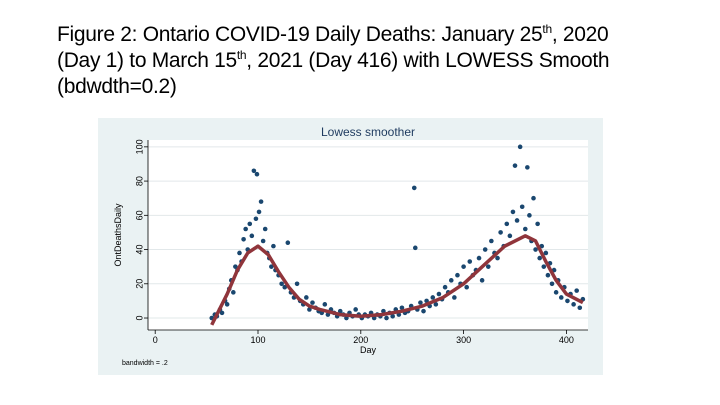 The width and height of the screenshot is (720, 405). What do you see at coordinates (139, 215) in the screenshot?
I see `y-tick-label: 60` at bounding box center [139, 215].